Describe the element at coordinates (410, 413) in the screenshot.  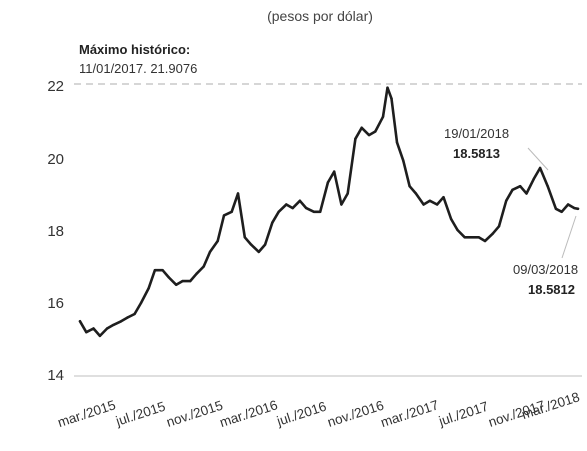
I see `x-tick-label: mar./2017` at that location.